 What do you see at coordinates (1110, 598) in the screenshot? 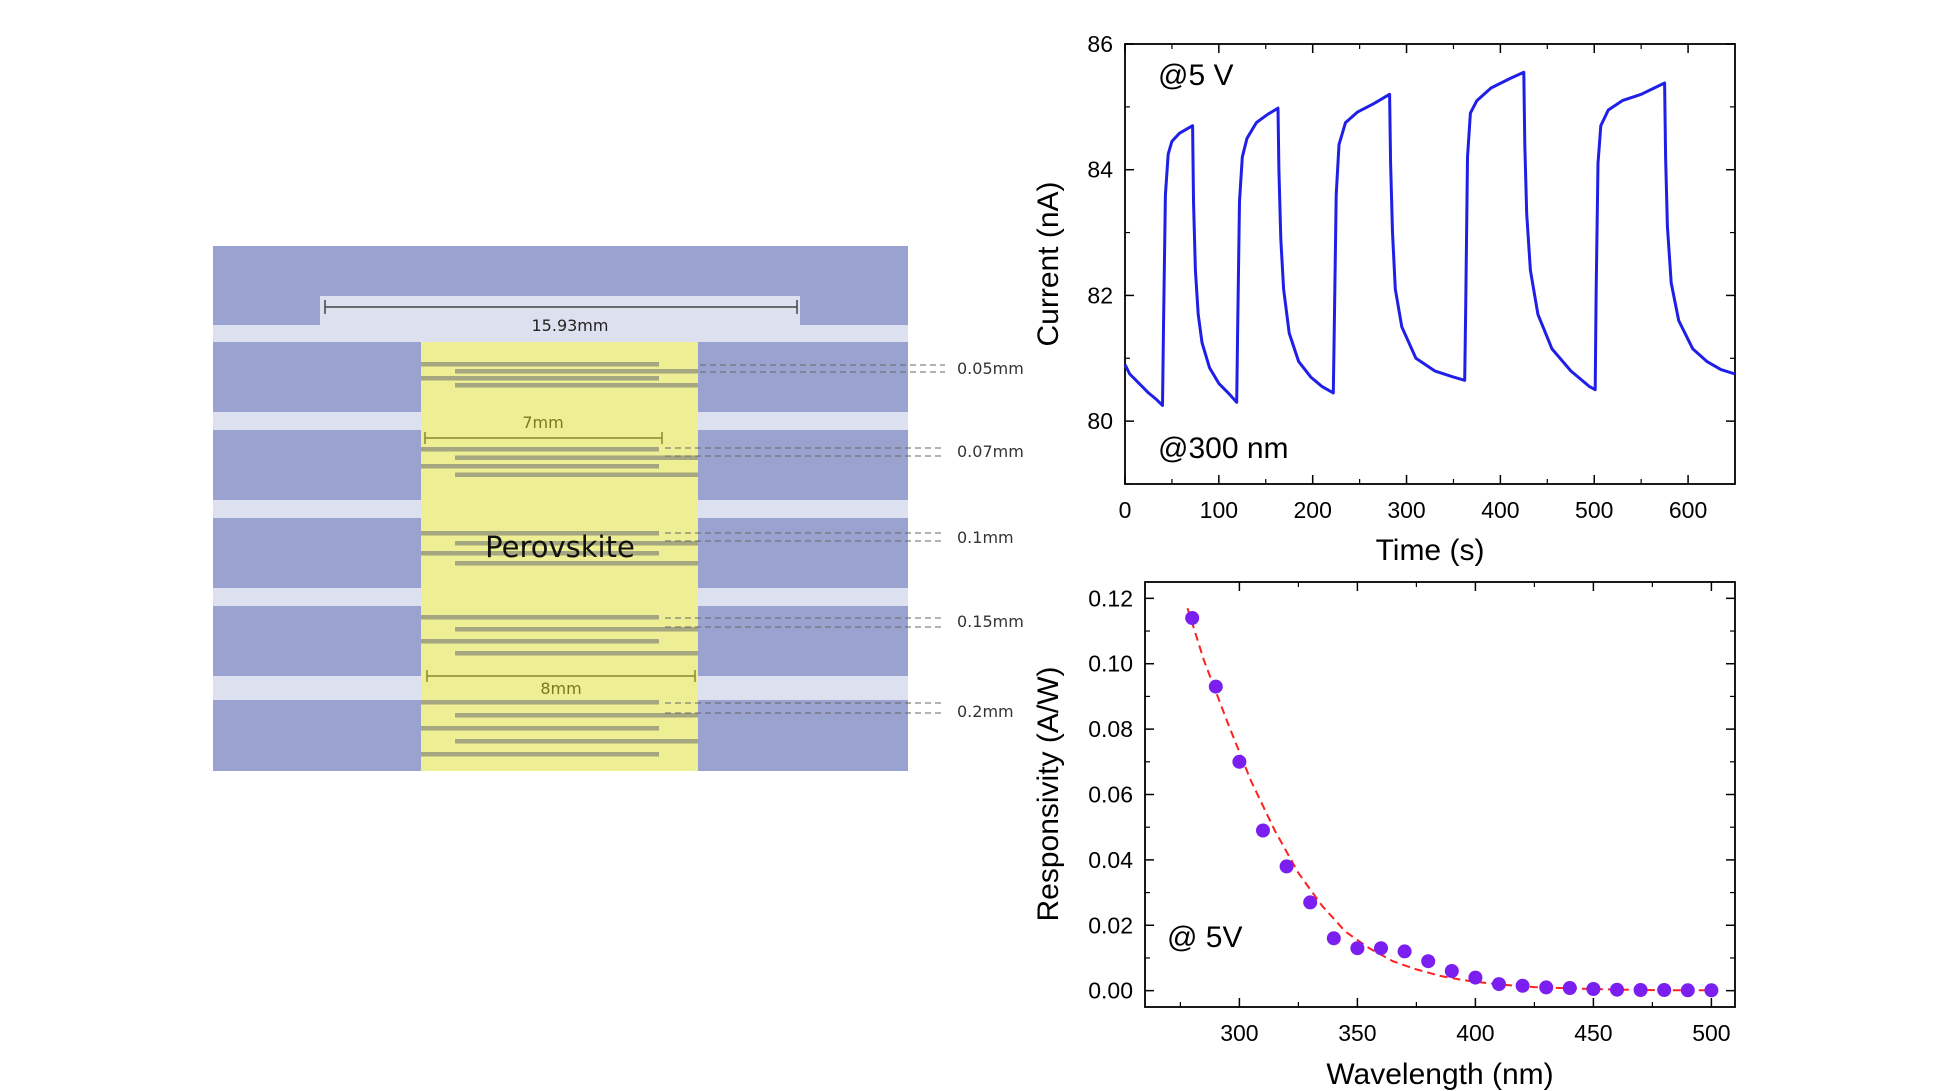
I see `y-tick-label: 0.12` at bounding box center [1110, 598].